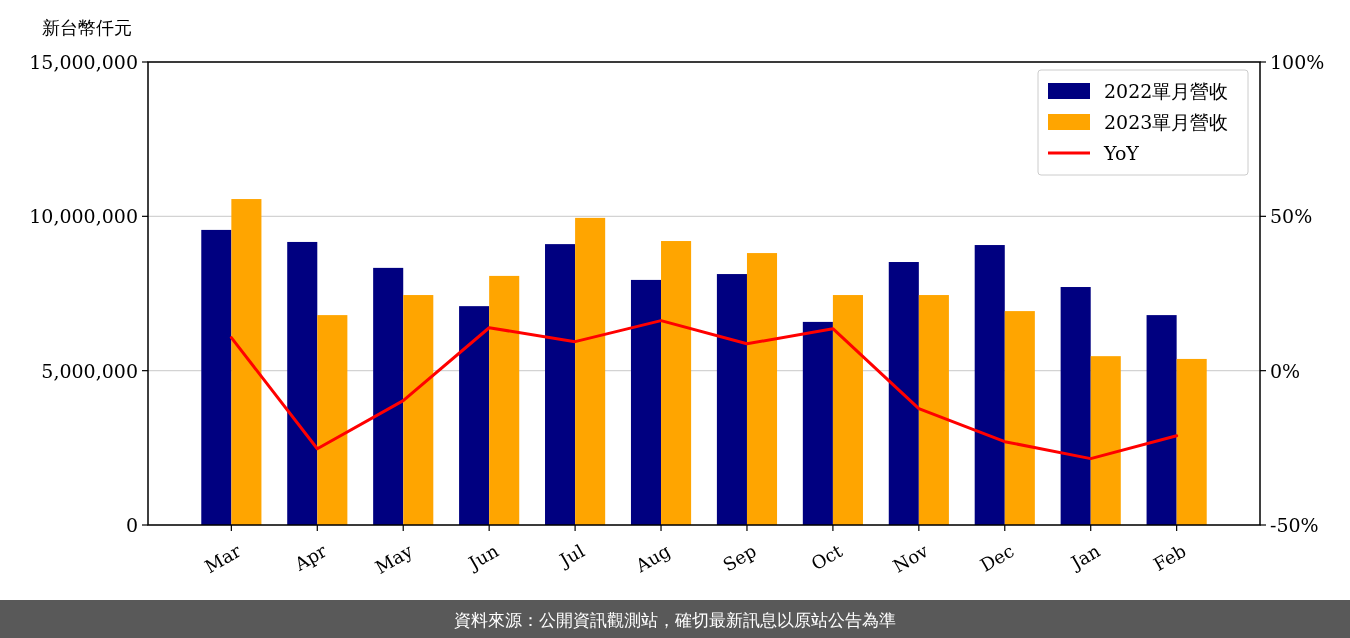  Describe the element at coordinates (827, 557) in the screenshot. I see `x-tick-label: Oct` at that location.